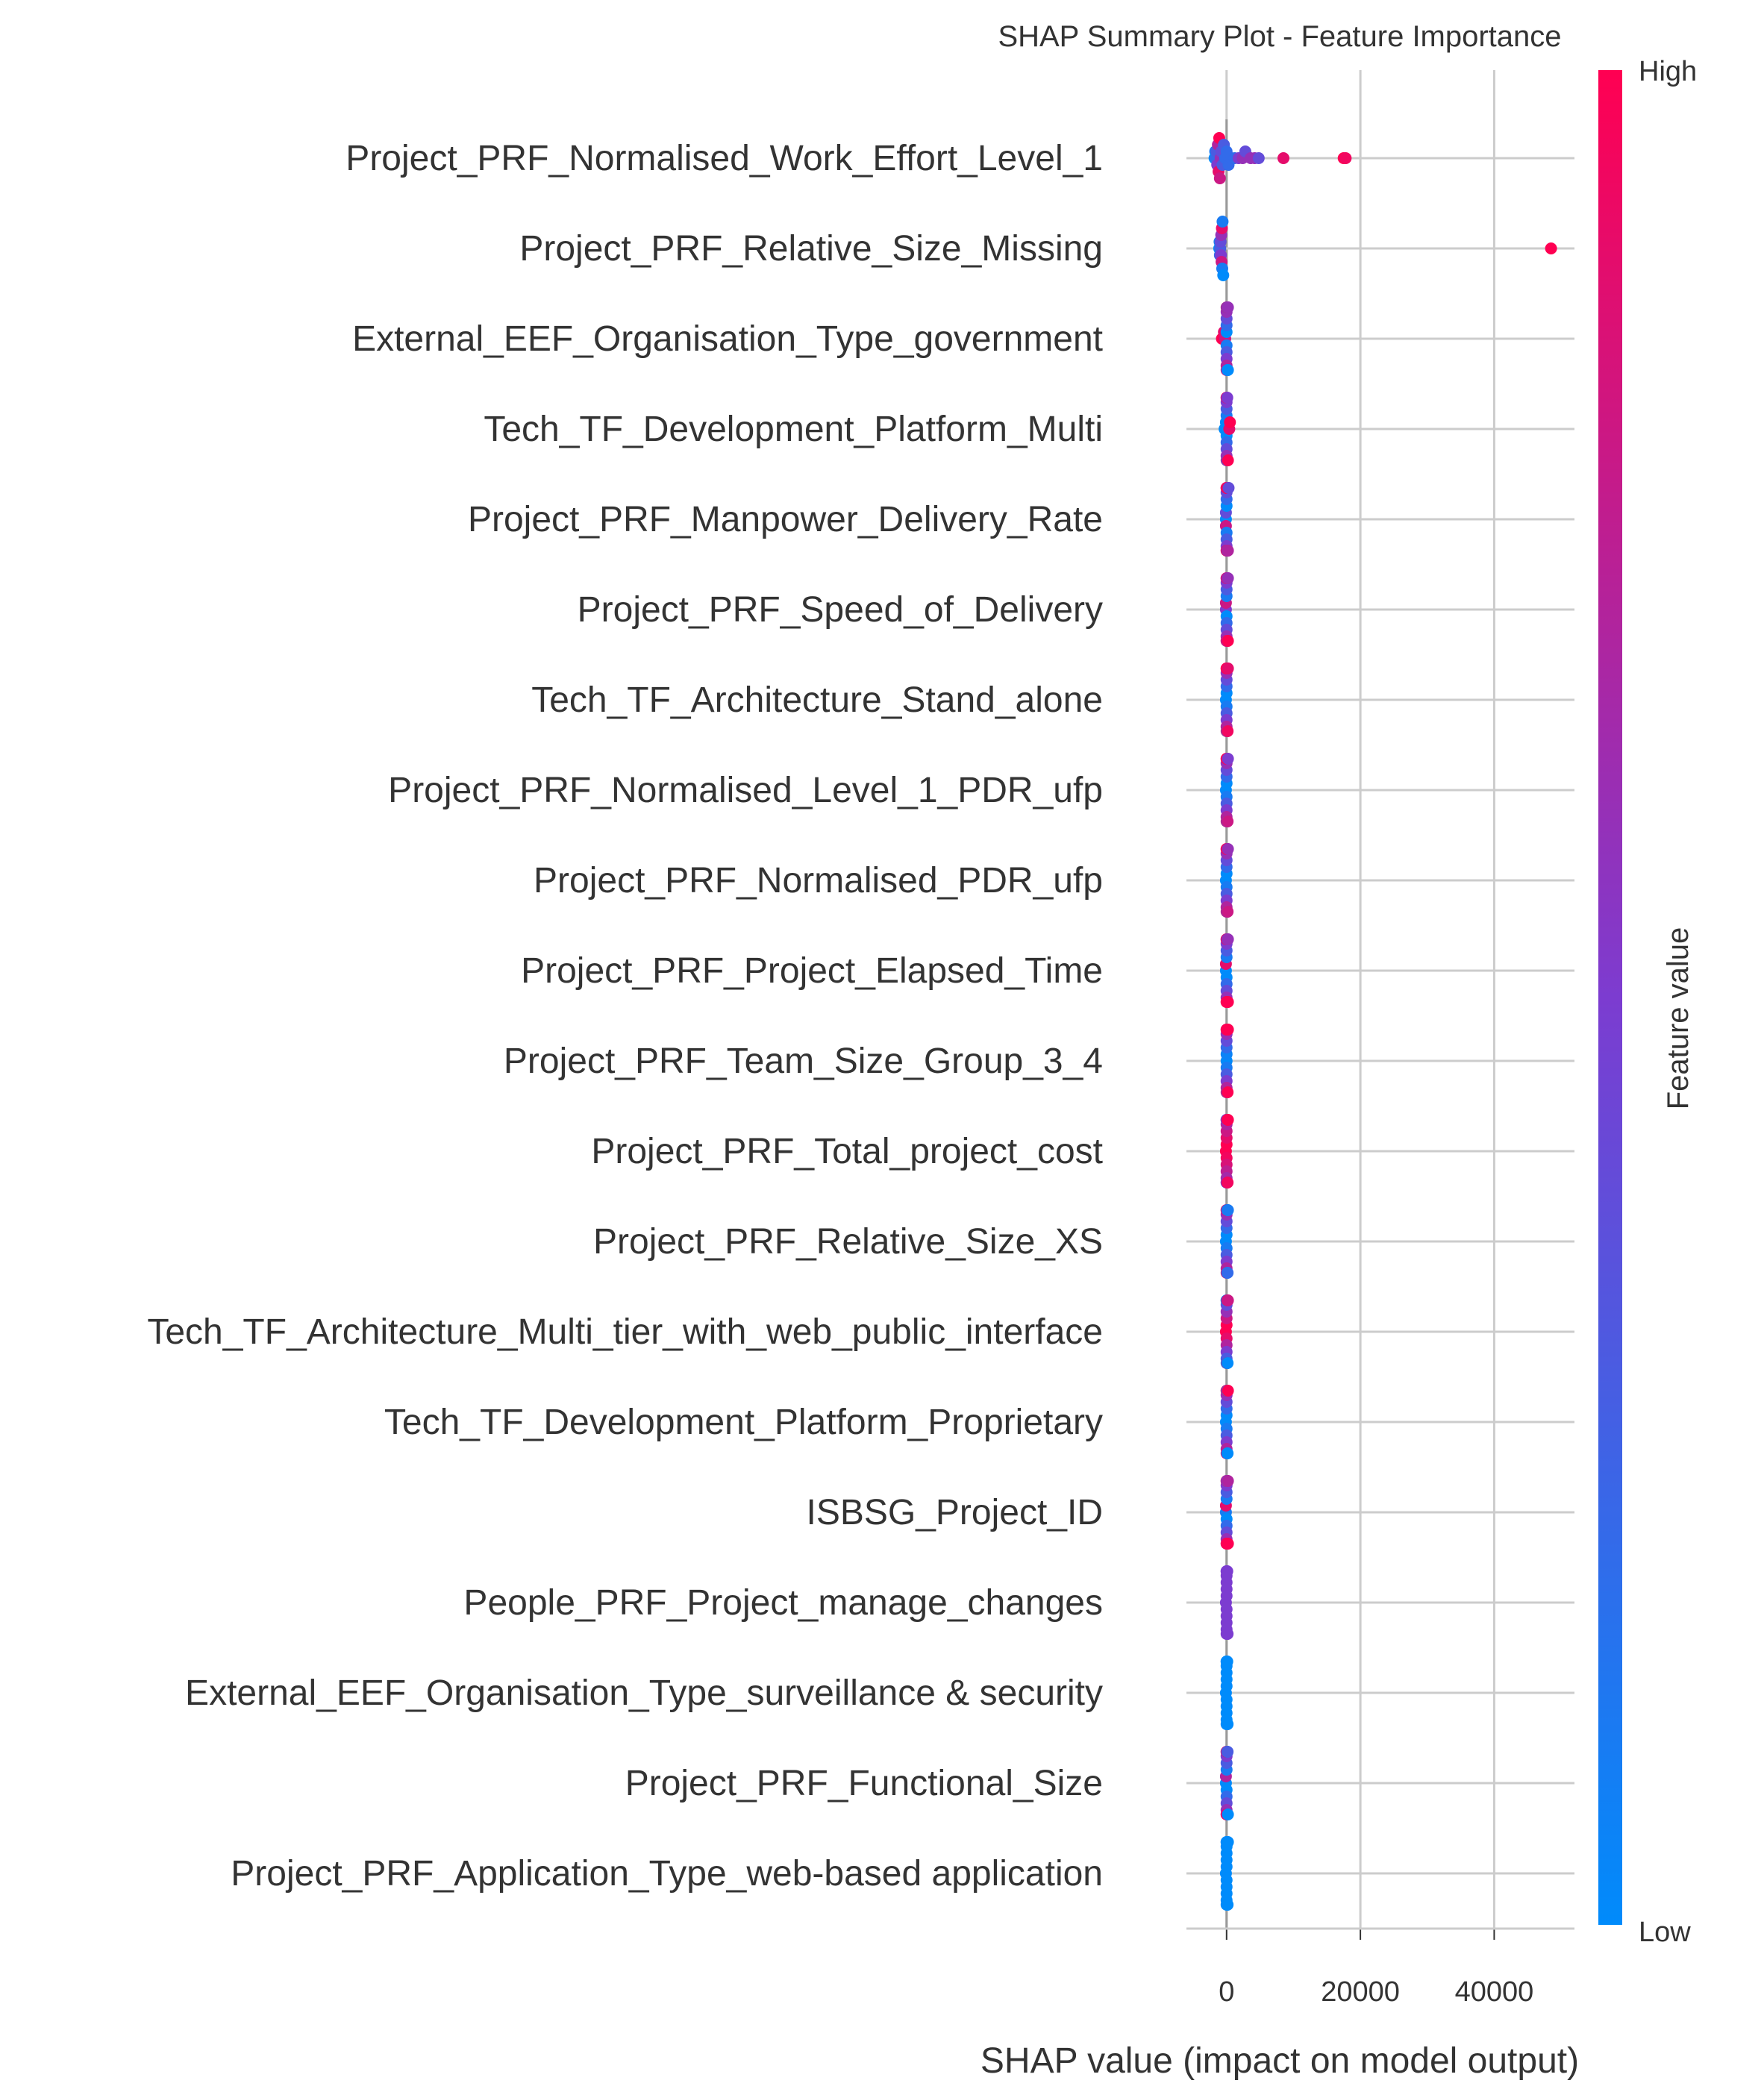 The width and height of the screenshot is (1764, 2089). I want to click on x-axis: 0 20000 40000, so click(1380, 1967).